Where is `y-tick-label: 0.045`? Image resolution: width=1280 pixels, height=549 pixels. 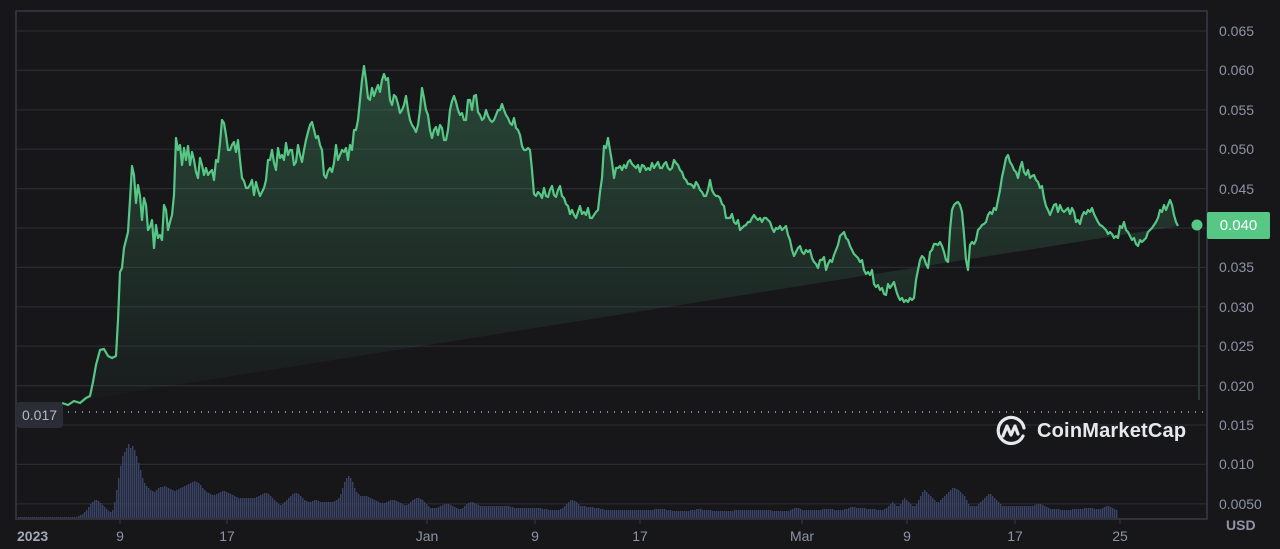 y-tick-label: 0.045 is located at coordinates (1237, 188).